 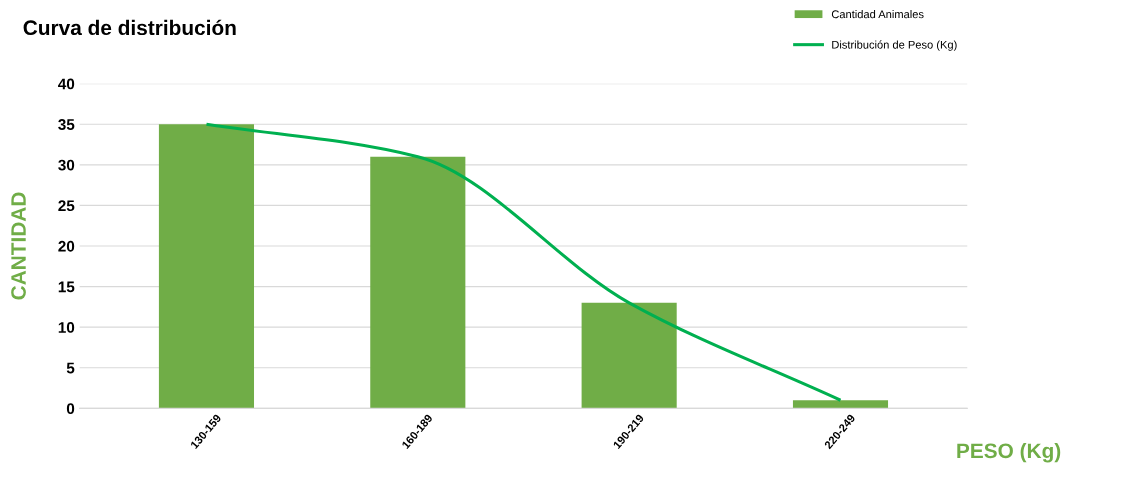 I want to click on y-tick-label: 5, so click(x=70, y=368).